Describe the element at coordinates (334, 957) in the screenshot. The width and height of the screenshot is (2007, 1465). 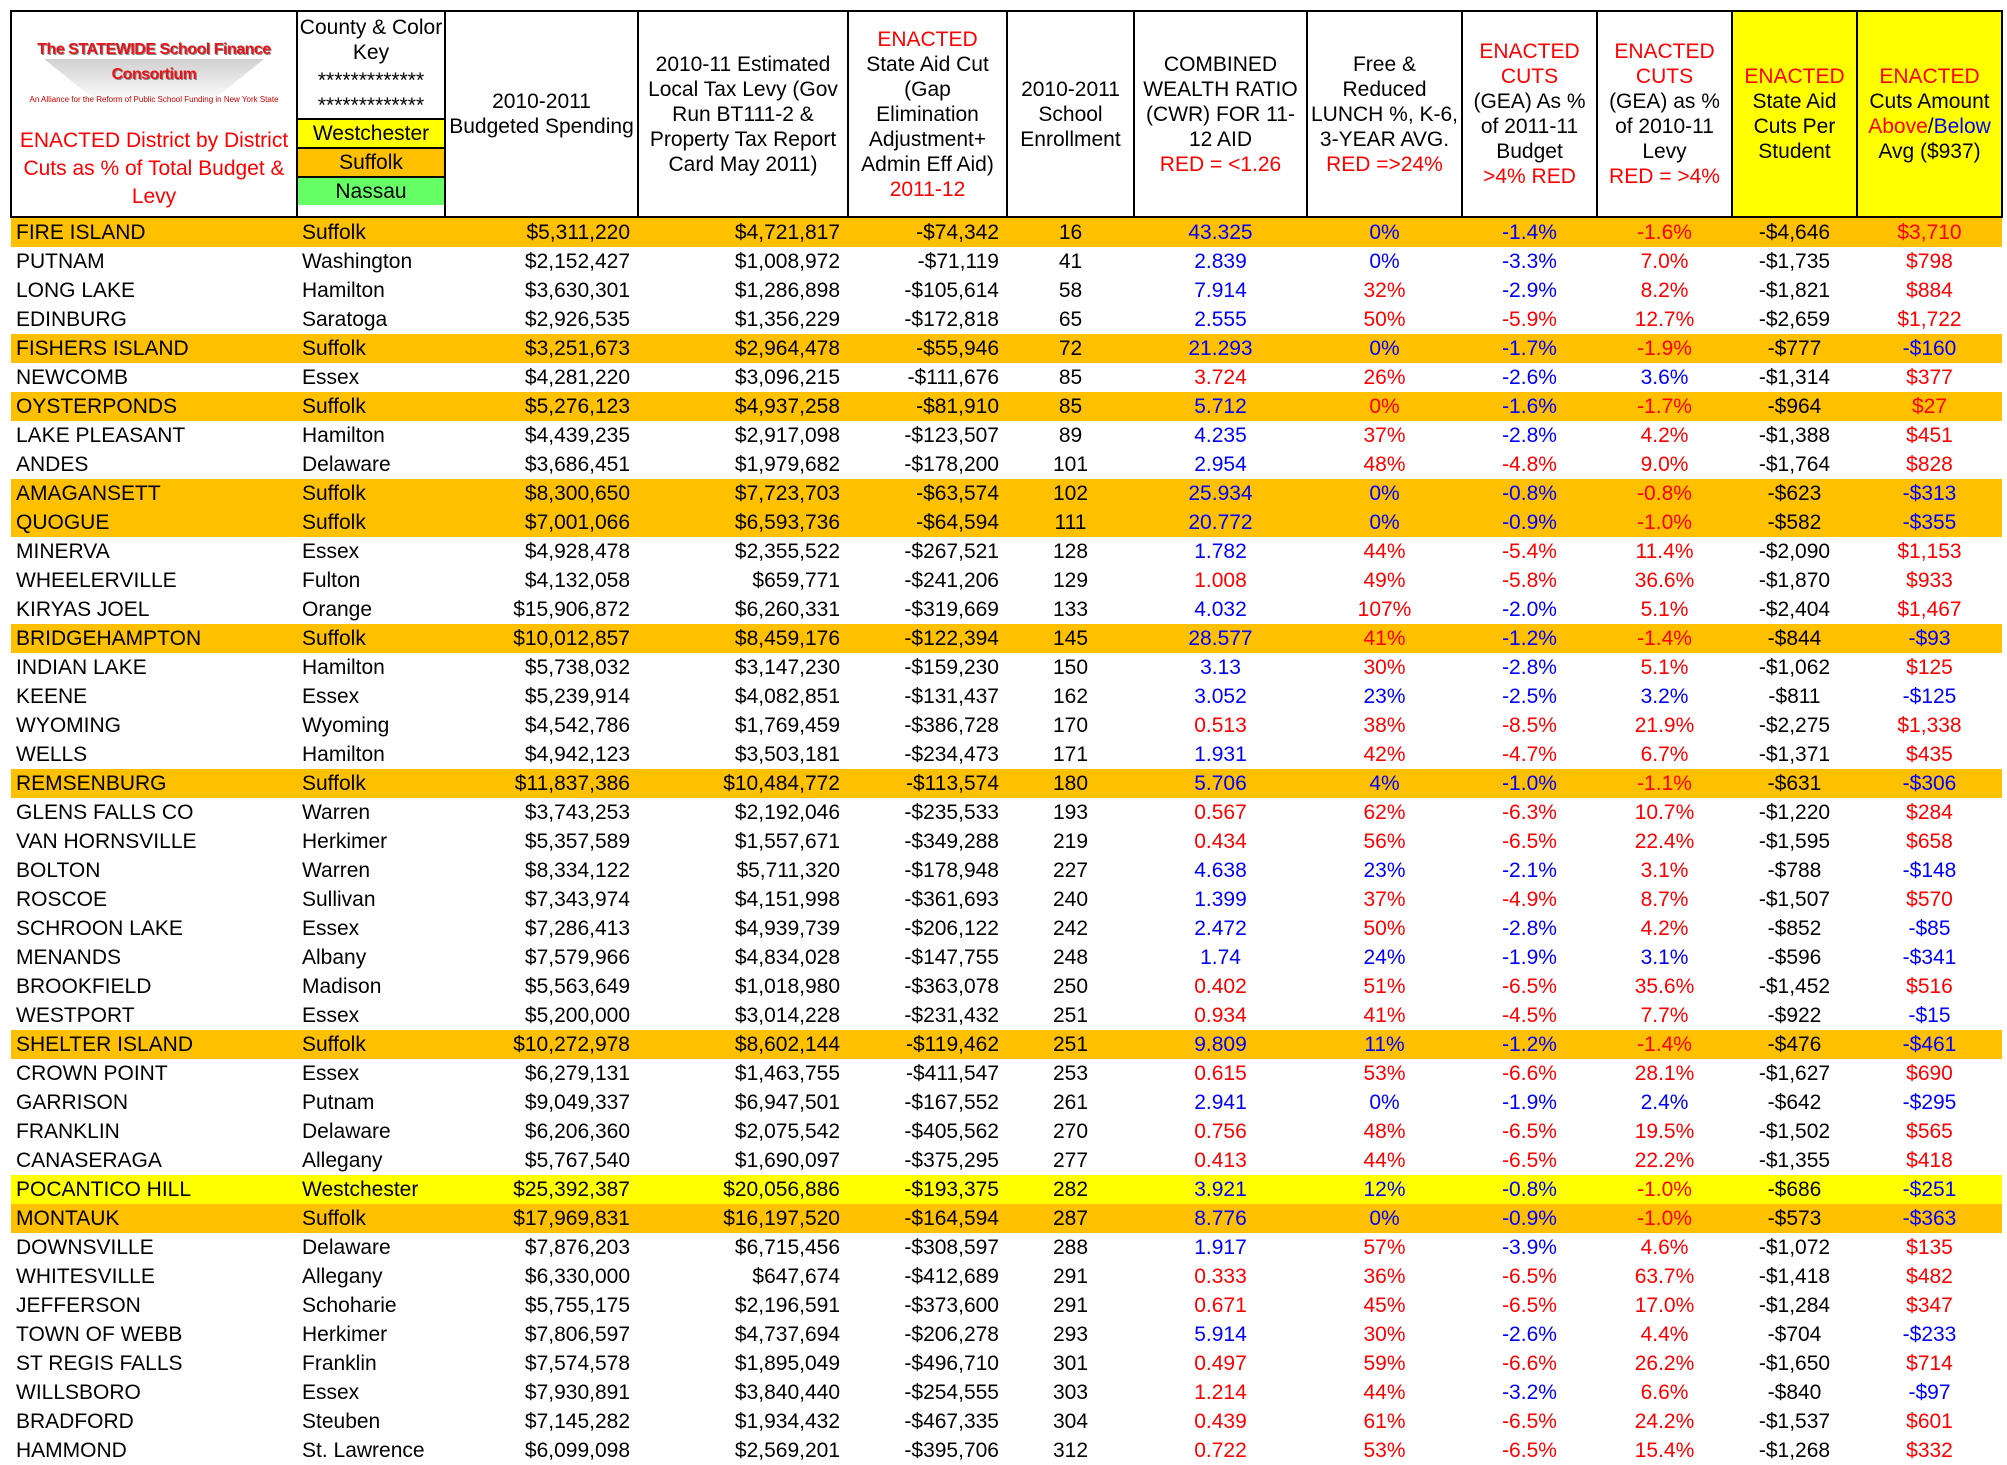
I see `table-cell: Albany` at that location.